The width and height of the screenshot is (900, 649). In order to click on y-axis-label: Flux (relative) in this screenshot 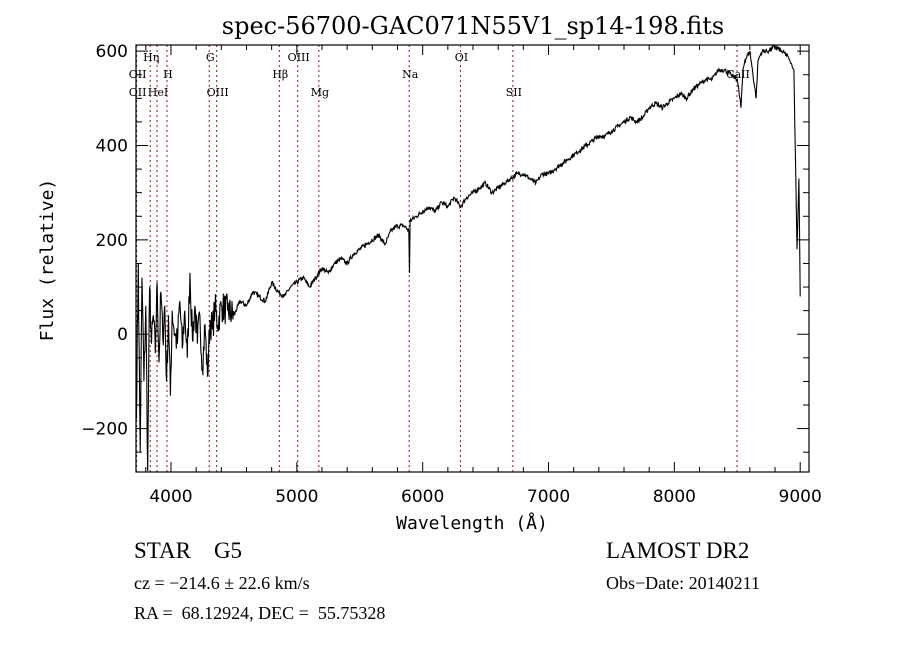, I will do `click(47, 260)`.